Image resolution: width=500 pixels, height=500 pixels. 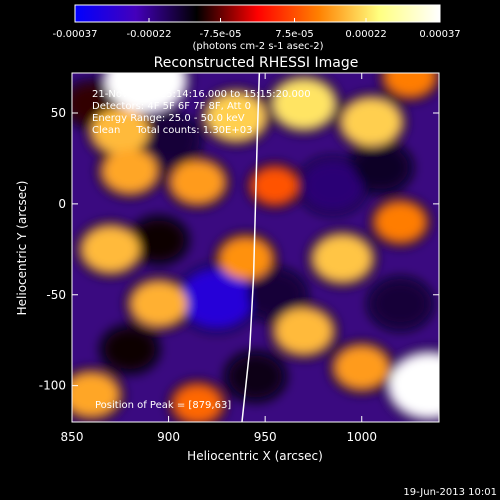 I want to click on colorbar-tick-label: -0.00037, so click(x=75, y=34).